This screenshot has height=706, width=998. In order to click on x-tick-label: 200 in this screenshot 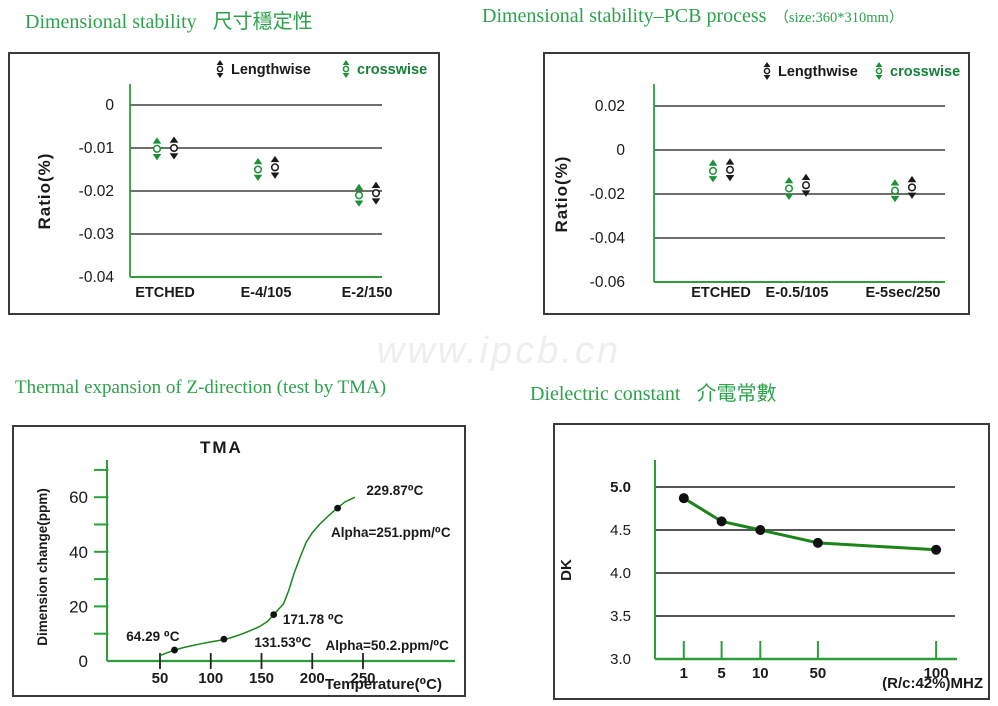, I will do `click(312, 678)`.